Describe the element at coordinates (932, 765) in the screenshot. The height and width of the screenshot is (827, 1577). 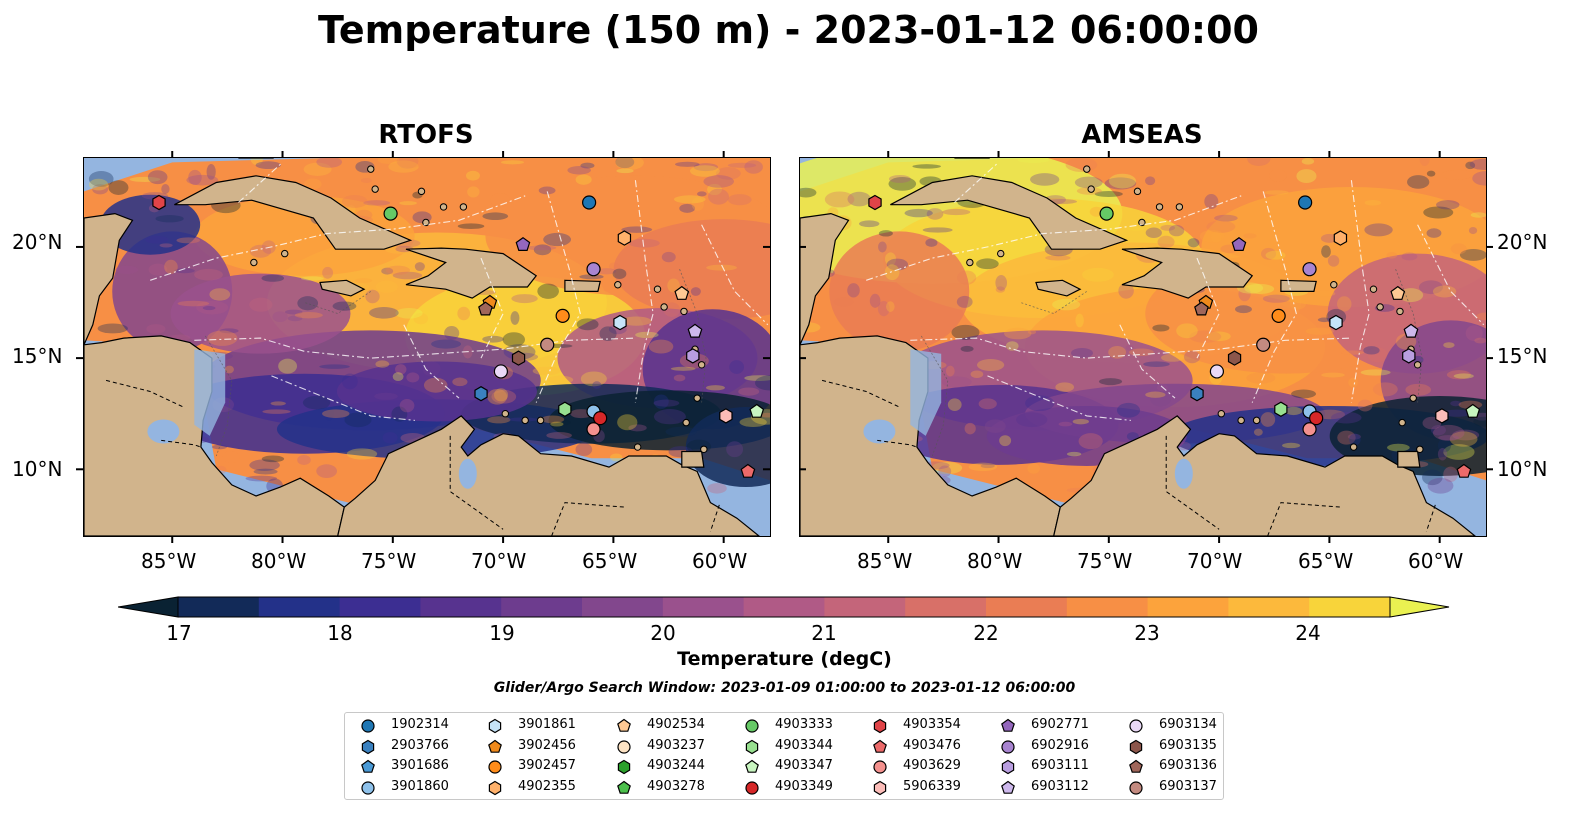
I see `legend-label: 4903629` at that location.